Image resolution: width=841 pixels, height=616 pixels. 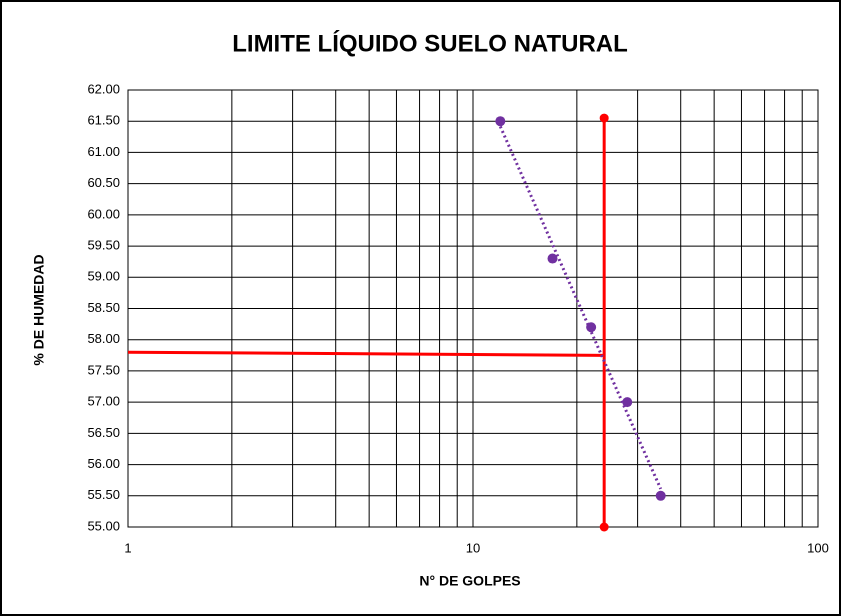 I want to click on y-tick-label: 55.00, so click(x=103, y=525).